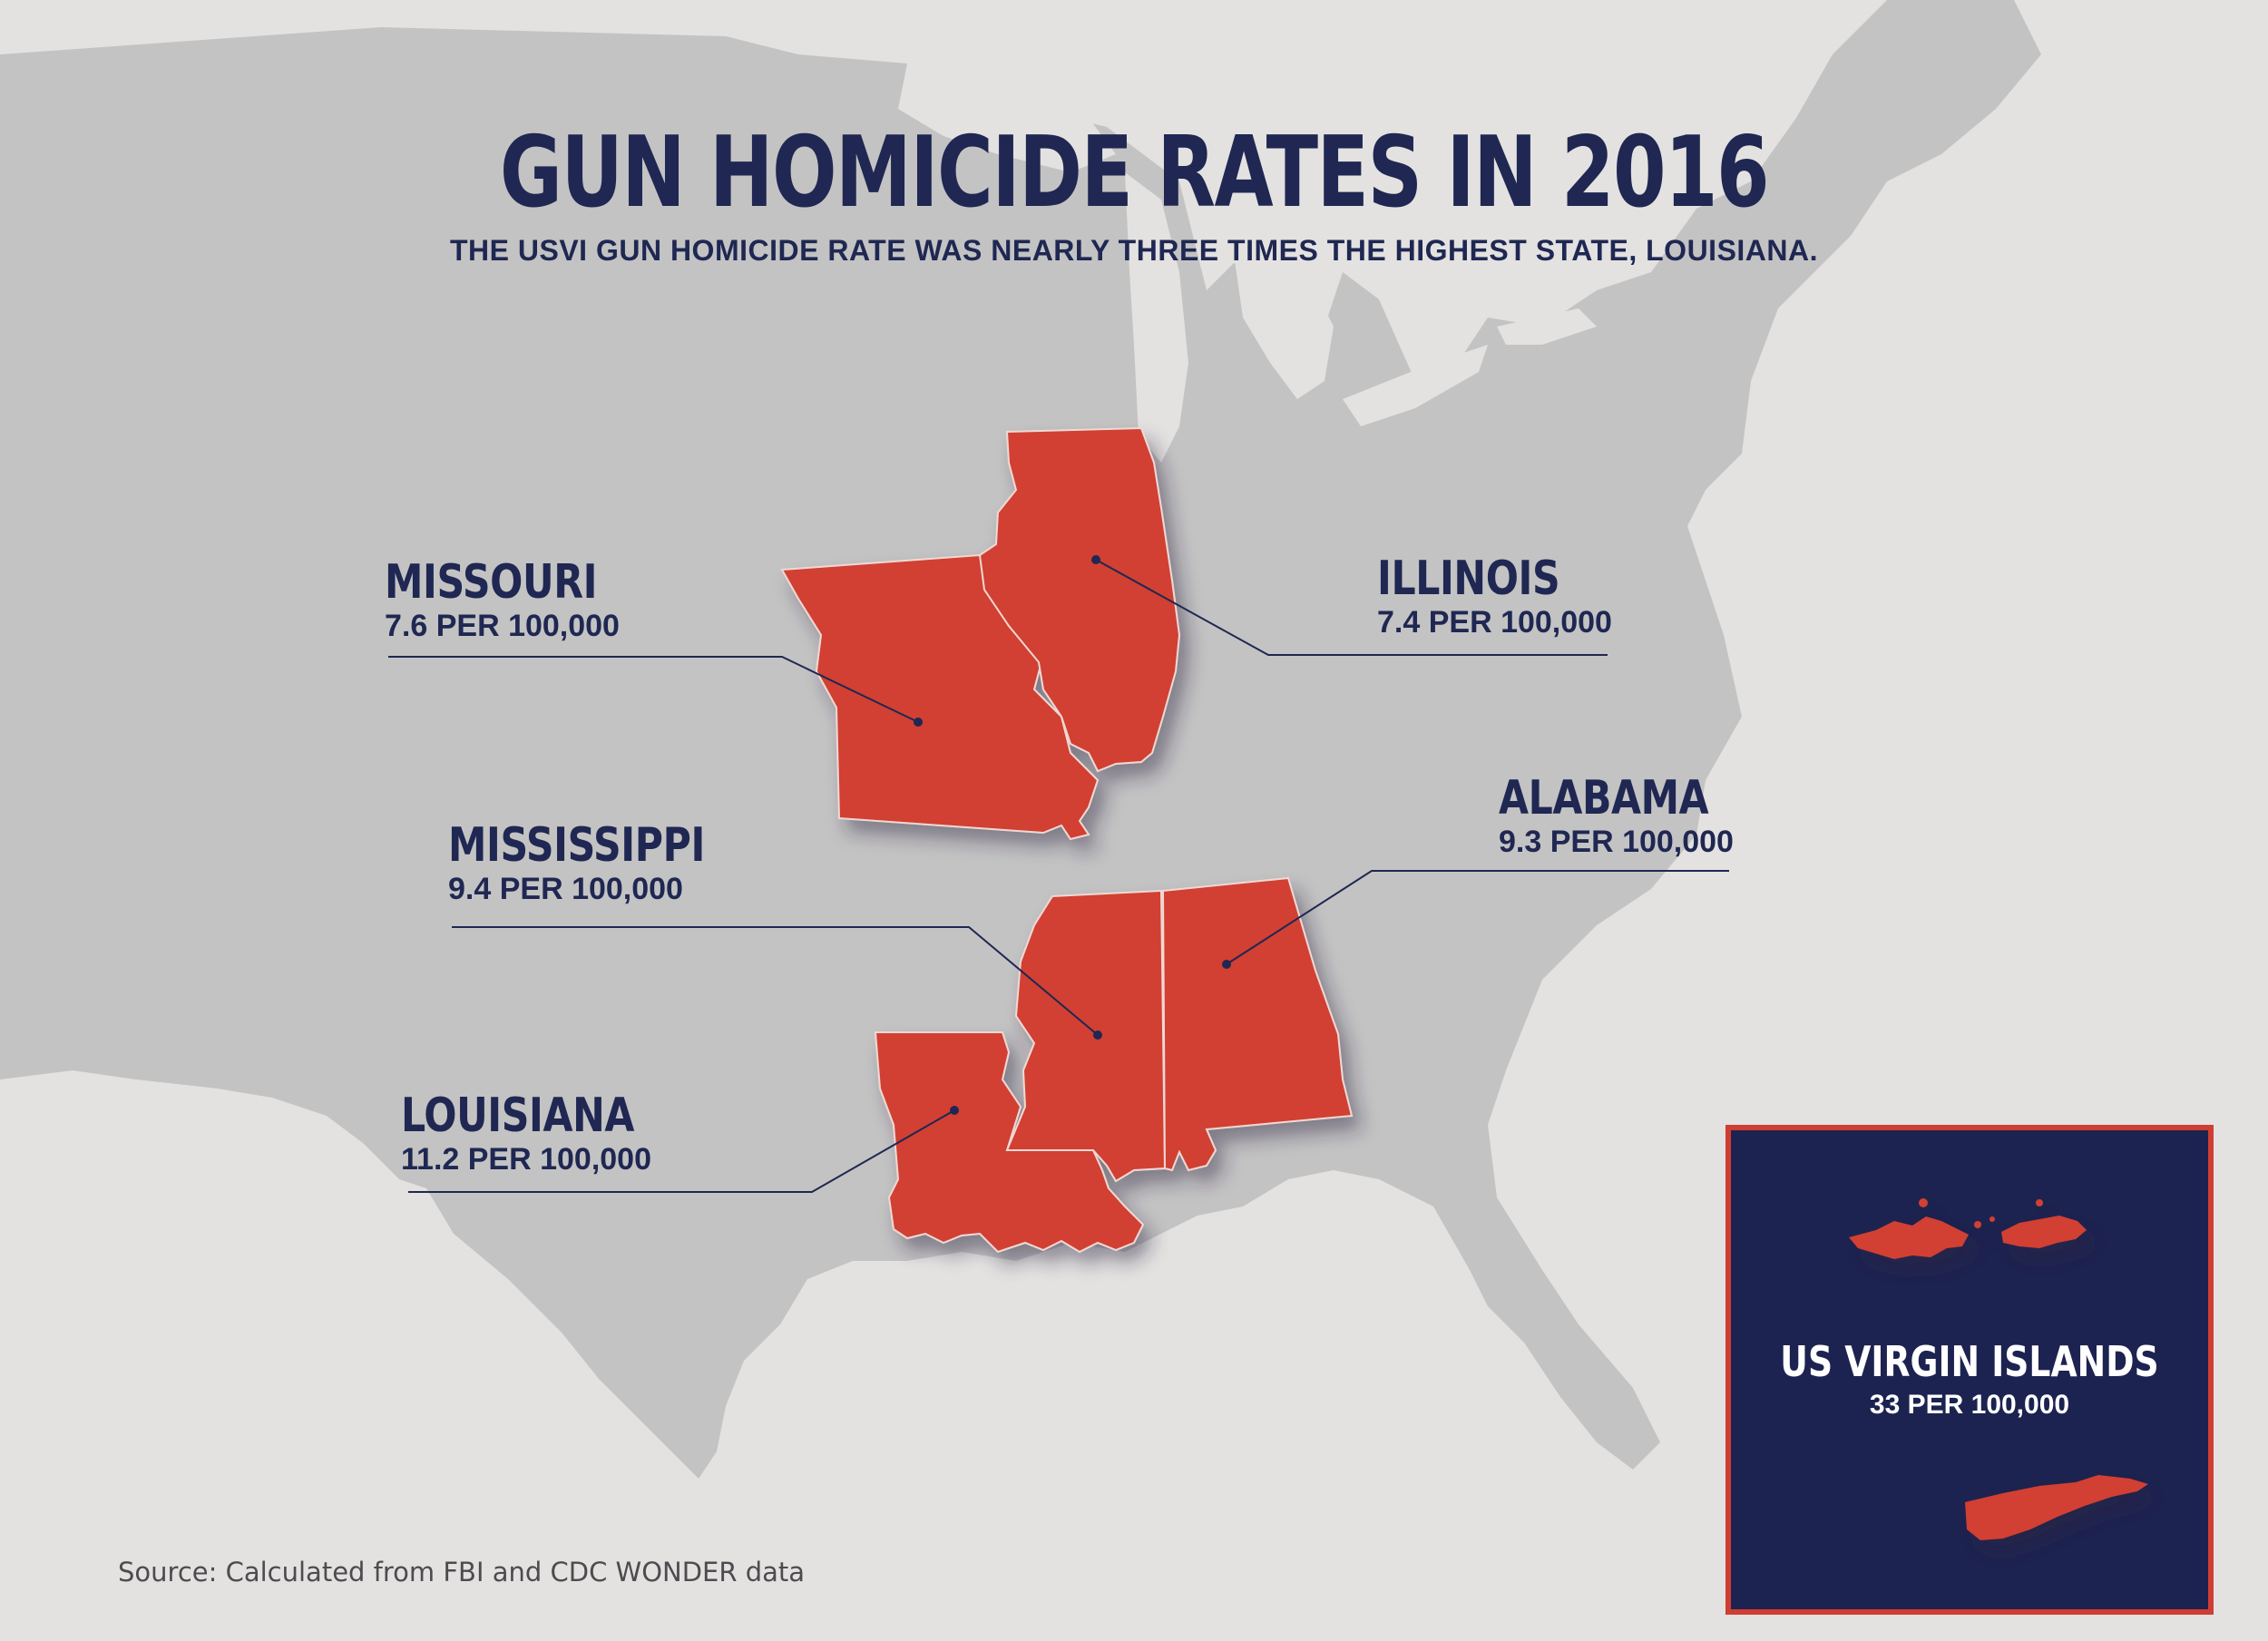  I want to click on state-name: LOUISIANA, so click(517, 1116).